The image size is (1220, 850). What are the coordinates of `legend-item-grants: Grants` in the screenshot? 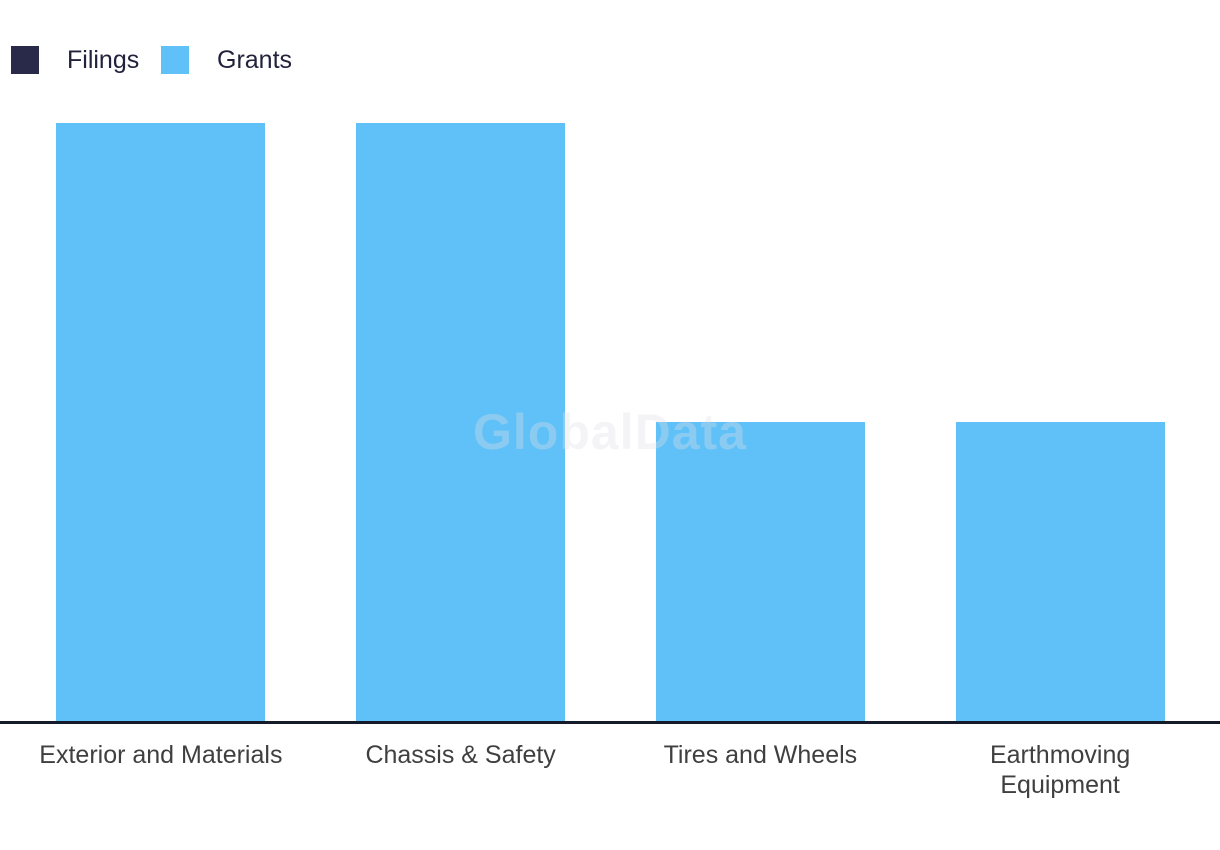 It's located at (226, 60).